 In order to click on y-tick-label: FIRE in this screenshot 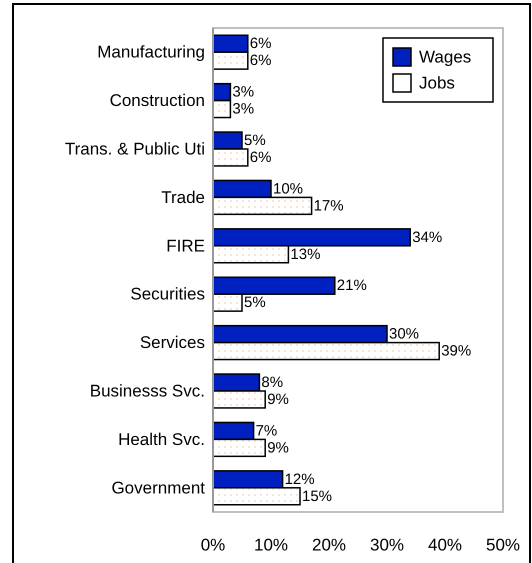, I will do `click(185, 246)`.